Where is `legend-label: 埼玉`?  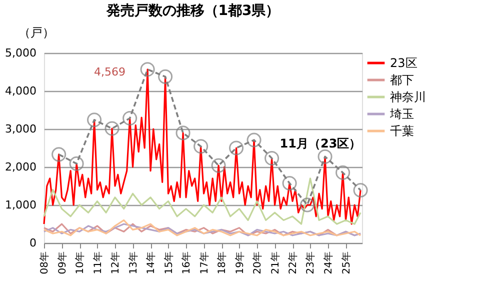
legend-label: 埼玉 is located at coordinates (401, 114).